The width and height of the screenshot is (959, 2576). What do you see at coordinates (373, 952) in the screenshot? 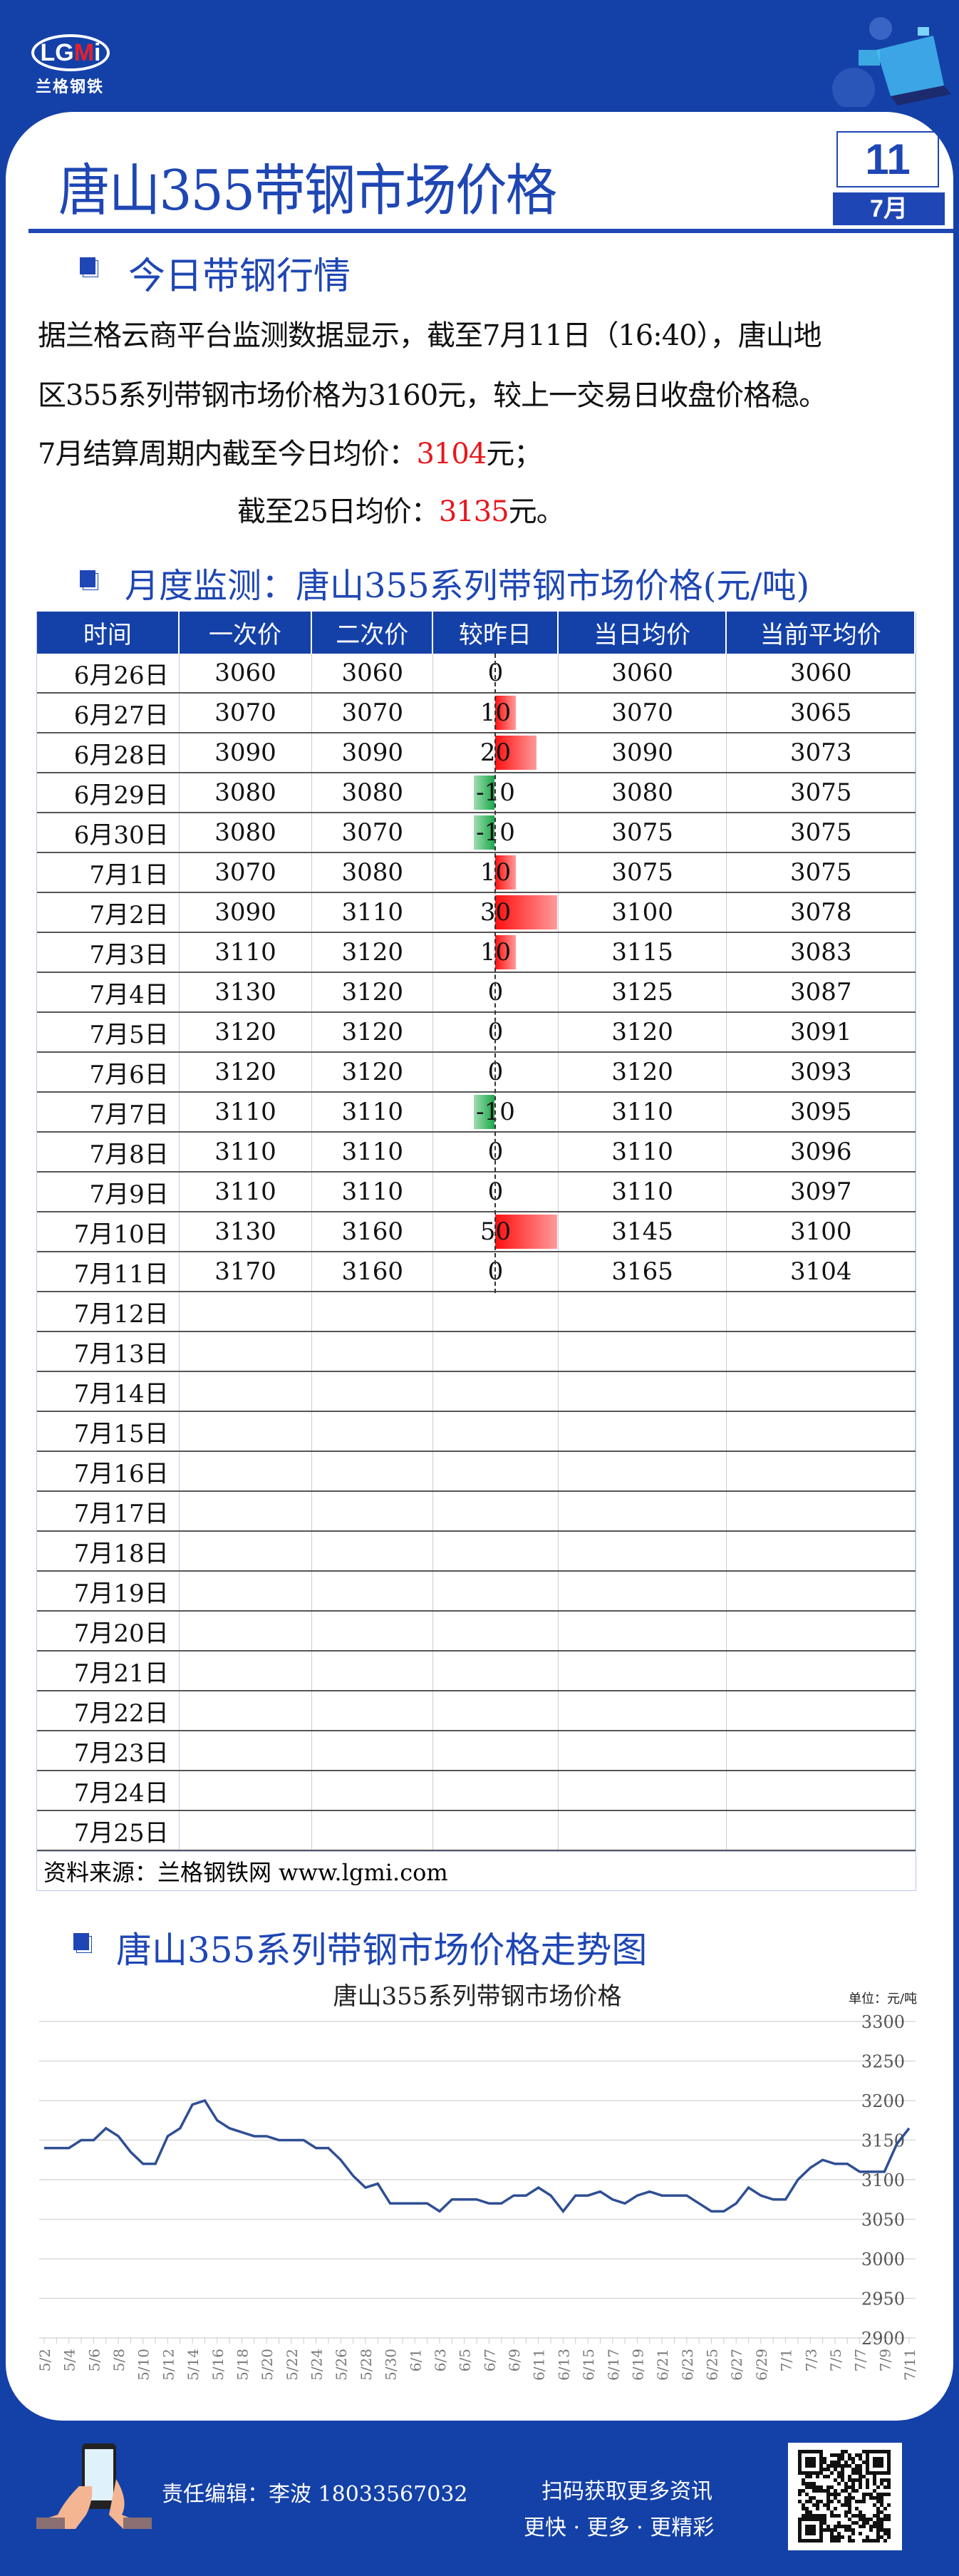
I see `second-price-cell: 3120` at bounding box center [373, 952].